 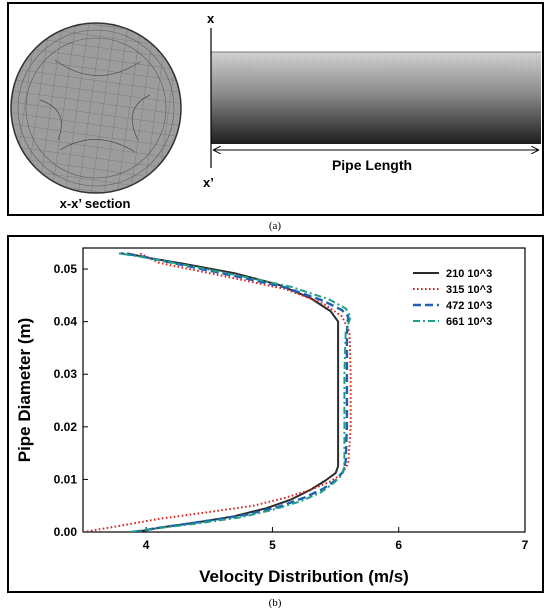 What do you see at coordinates (469, 290) in the screenshot?
I see `legend-label-2: 315 10^3` at bounding box center [469, 290].